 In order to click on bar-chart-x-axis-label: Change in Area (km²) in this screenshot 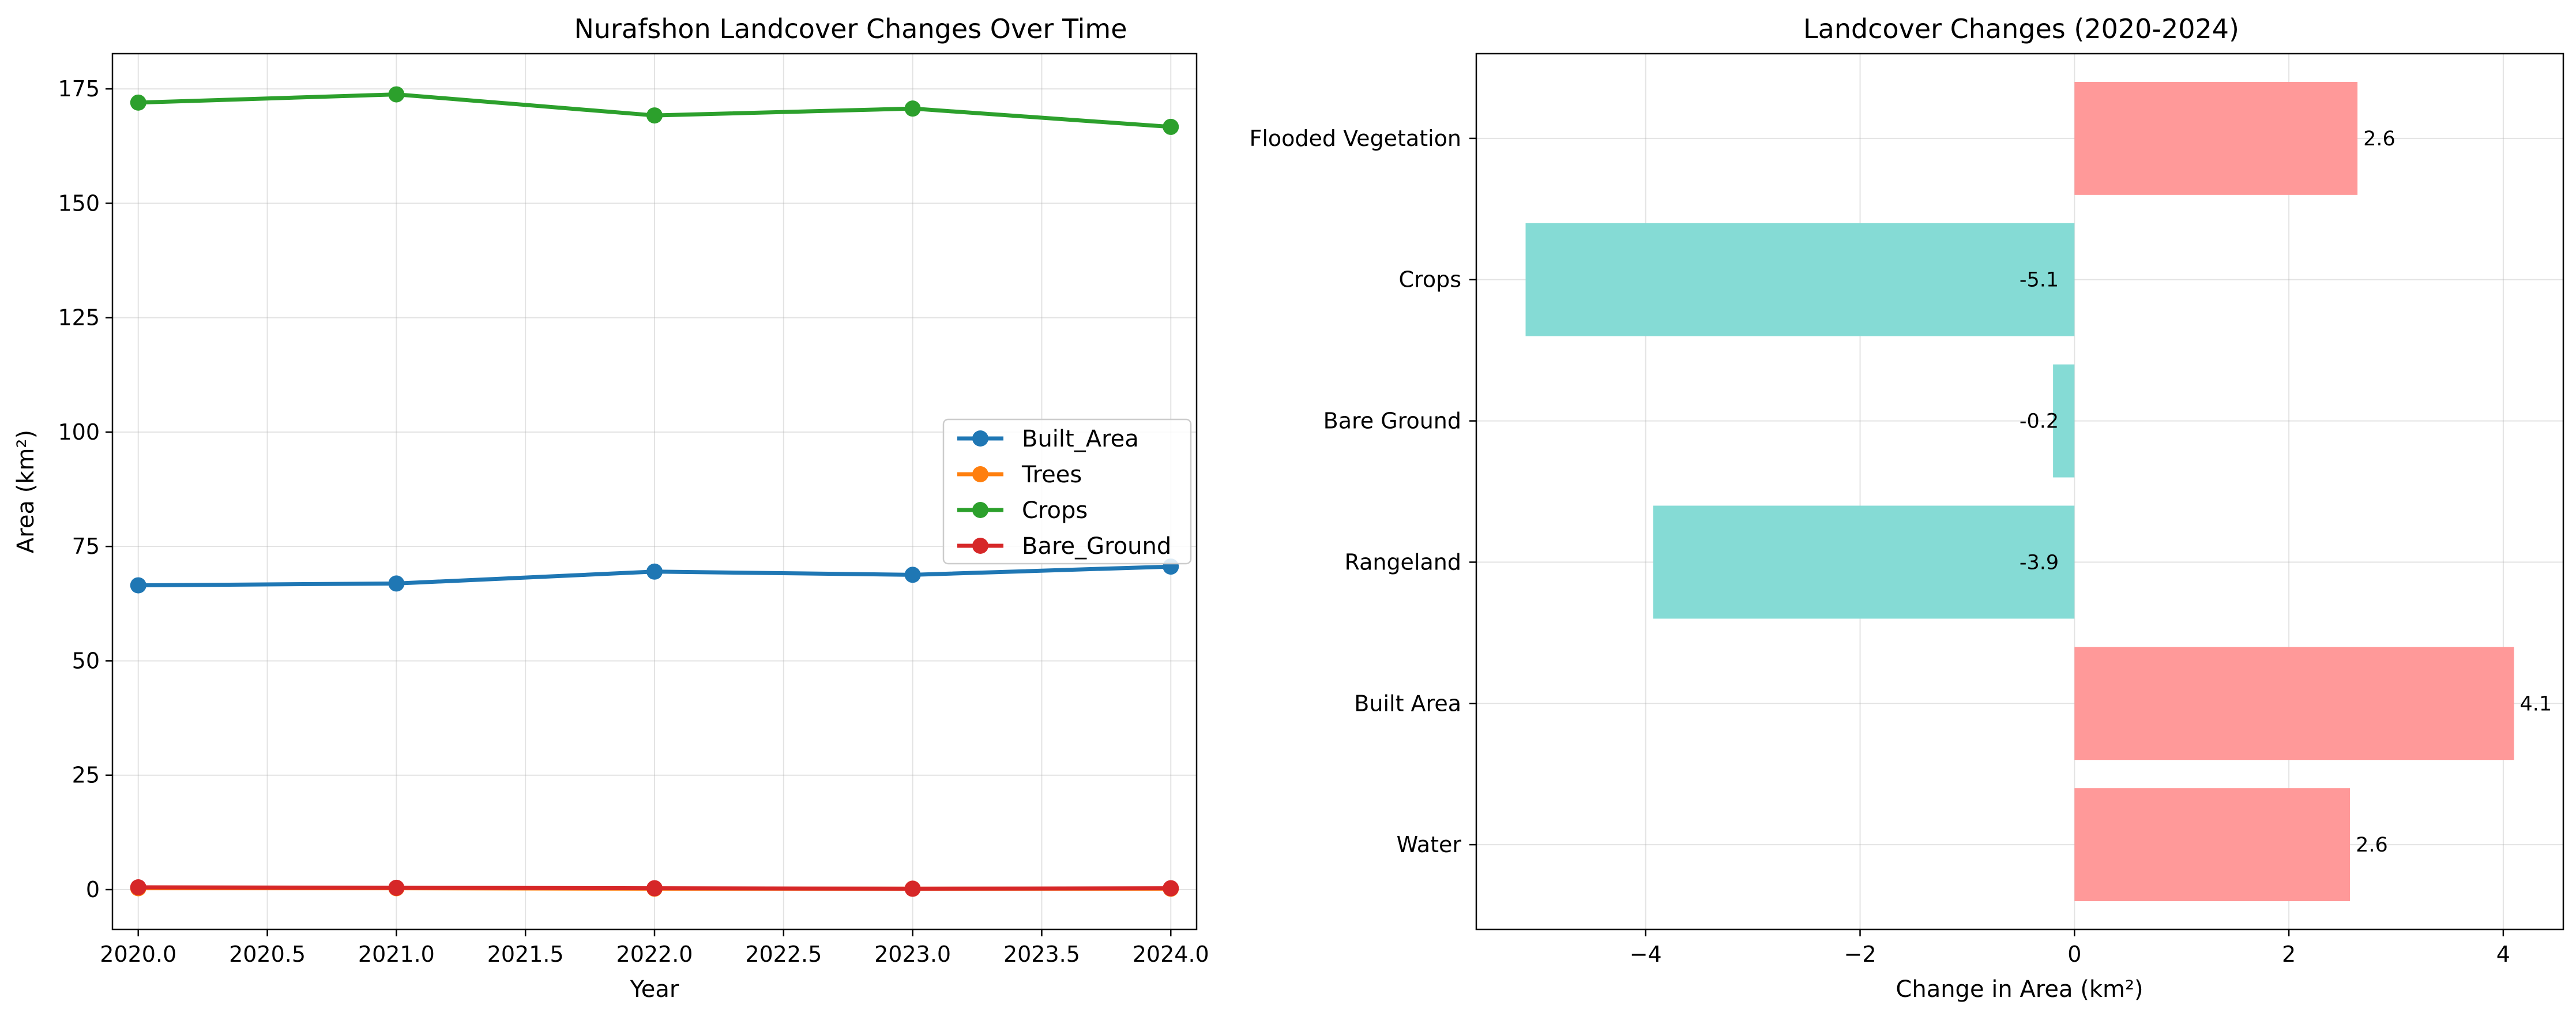, I will do `click(2019, 989)`.